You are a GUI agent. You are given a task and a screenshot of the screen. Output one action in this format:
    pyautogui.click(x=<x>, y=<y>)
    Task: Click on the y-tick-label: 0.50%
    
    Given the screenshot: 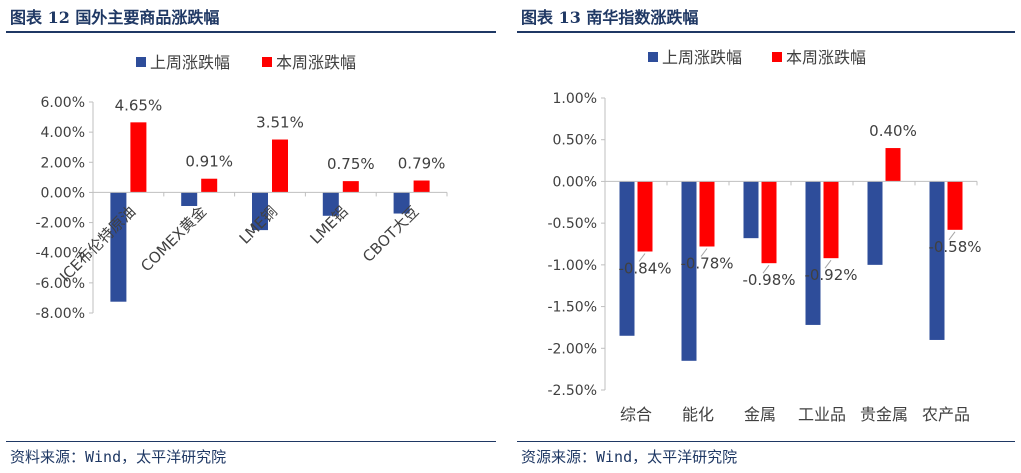 What is the action you would take?
    pyautogui.click(x=575, y=141)
    